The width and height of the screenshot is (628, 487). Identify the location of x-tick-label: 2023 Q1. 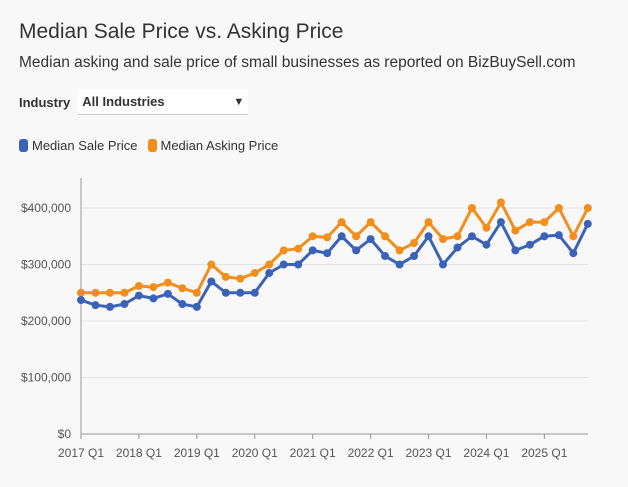
(428, 453).